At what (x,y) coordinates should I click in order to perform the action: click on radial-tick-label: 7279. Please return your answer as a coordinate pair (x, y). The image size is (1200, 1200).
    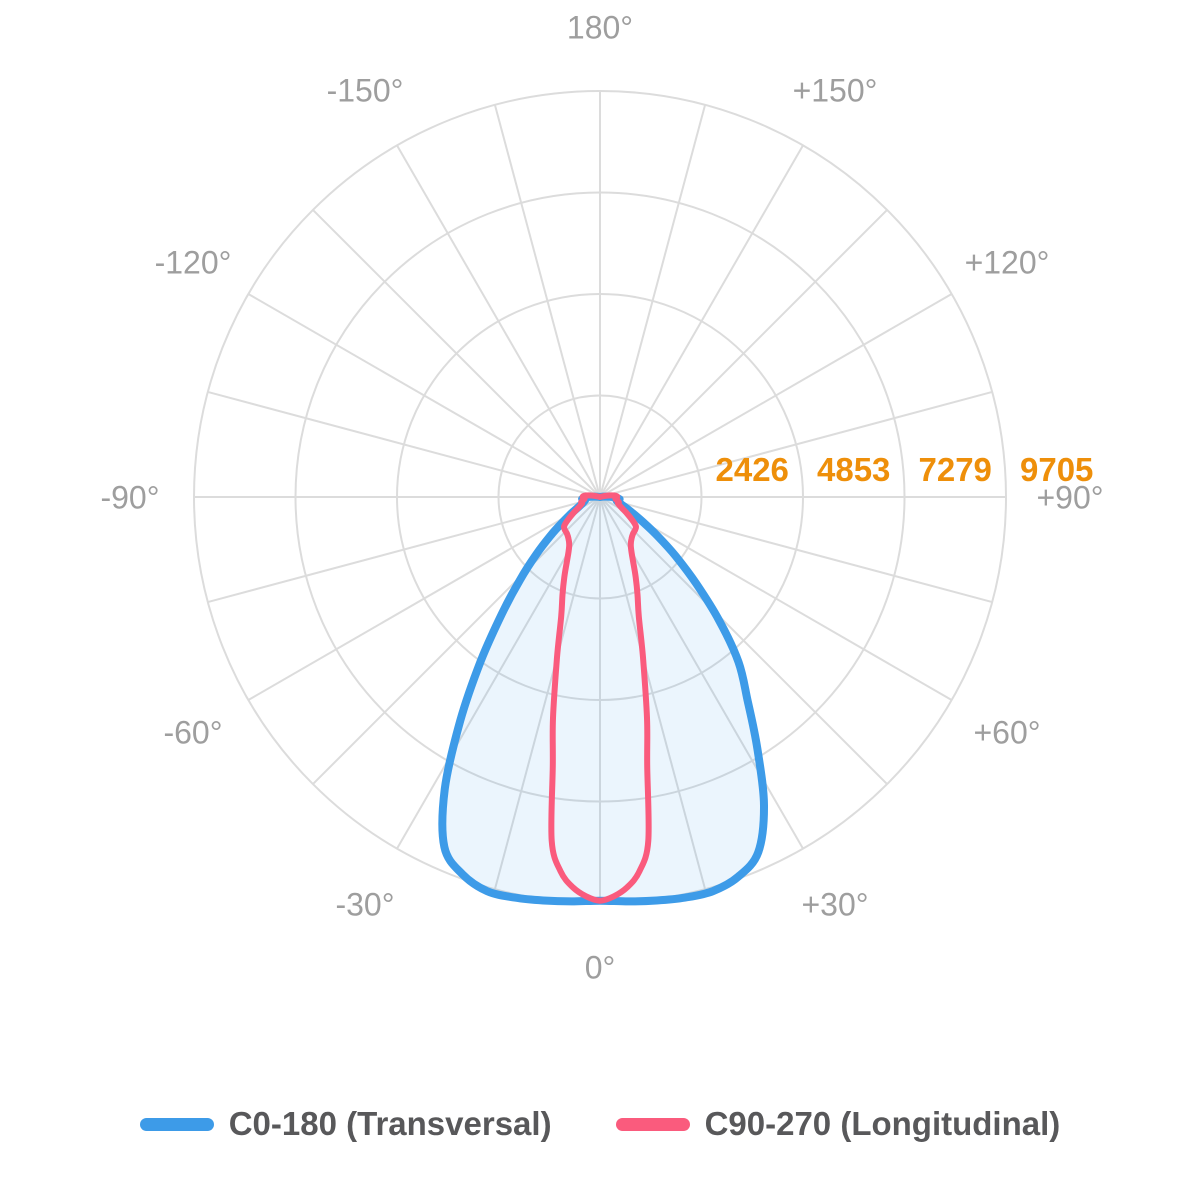
    Looking at the image, I should click on (955, 469).